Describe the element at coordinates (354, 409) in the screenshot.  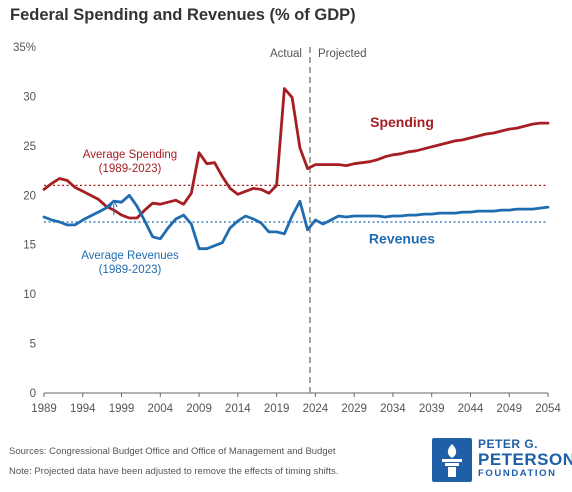
I see `x-tick-label: 2029` at that location.